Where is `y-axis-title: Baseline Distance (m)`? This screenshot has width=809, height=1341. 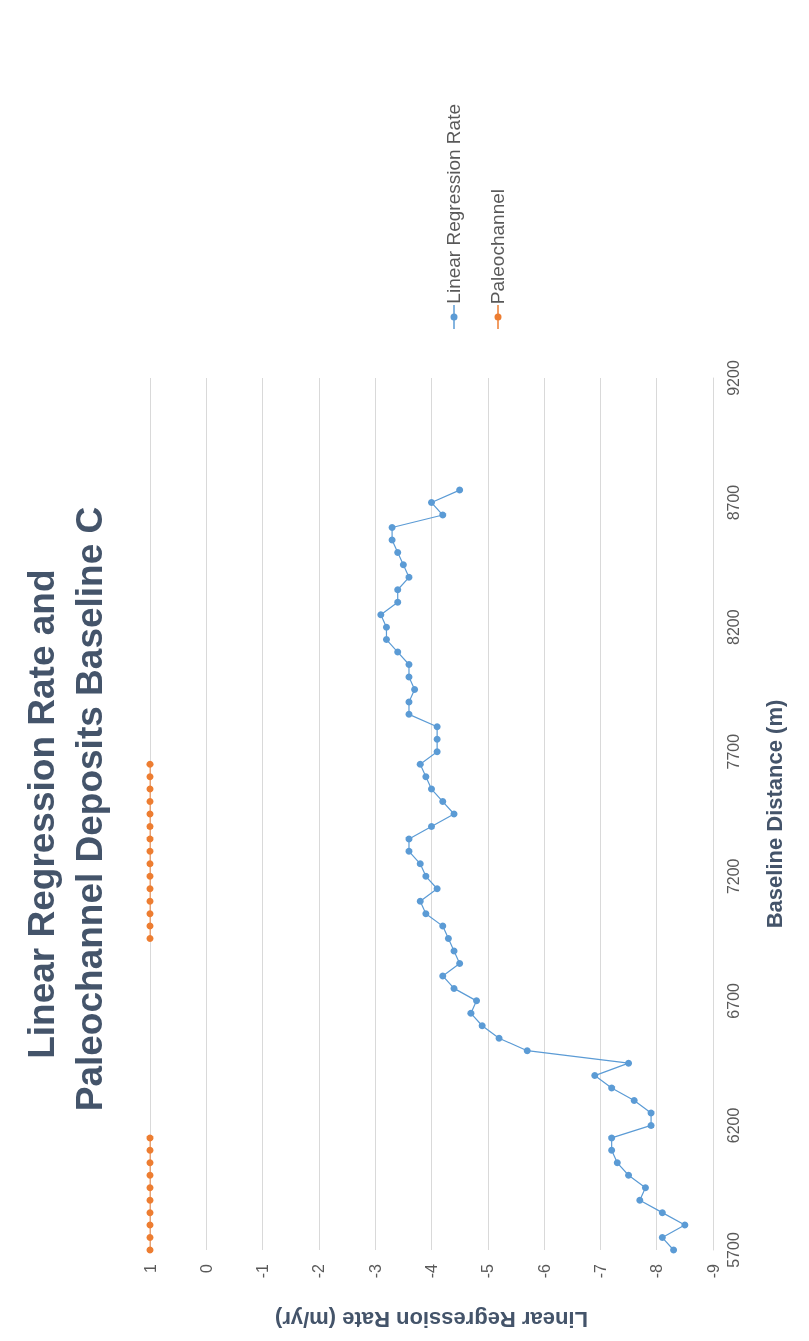
y-axis-title: Baseline Distance (m) is located at coordinates (774, 814).